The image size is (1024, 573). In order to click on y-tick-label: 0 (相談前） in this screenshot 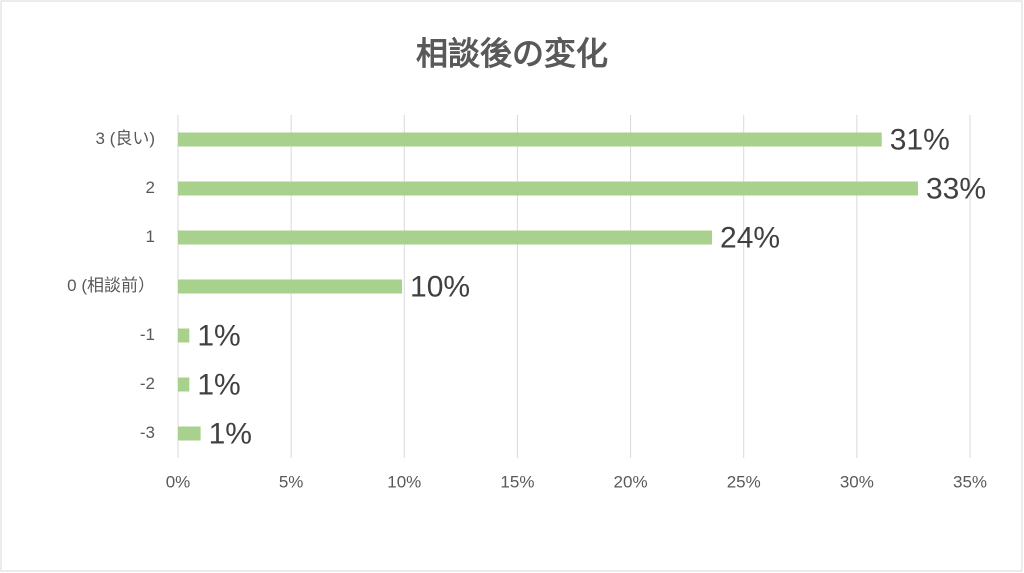, I will do `click(111, 285)`.